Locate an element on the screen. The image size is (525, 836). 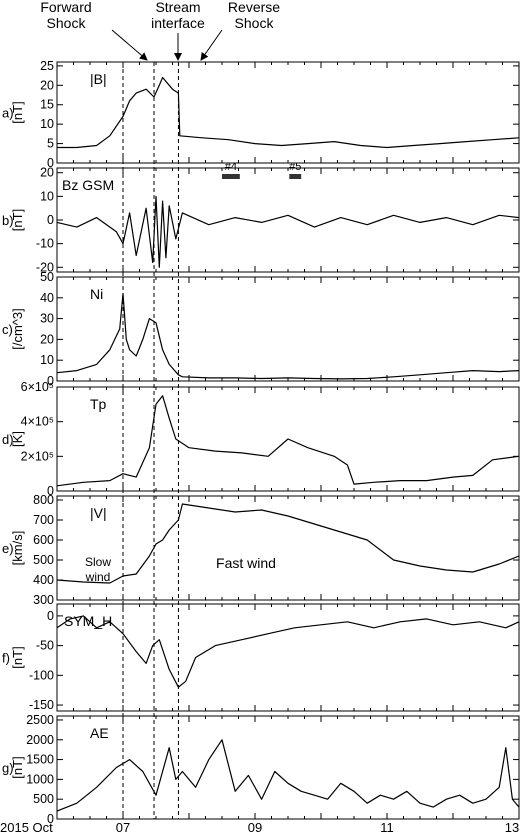
arrow-forward-shock is located at coordinates (129, 45).